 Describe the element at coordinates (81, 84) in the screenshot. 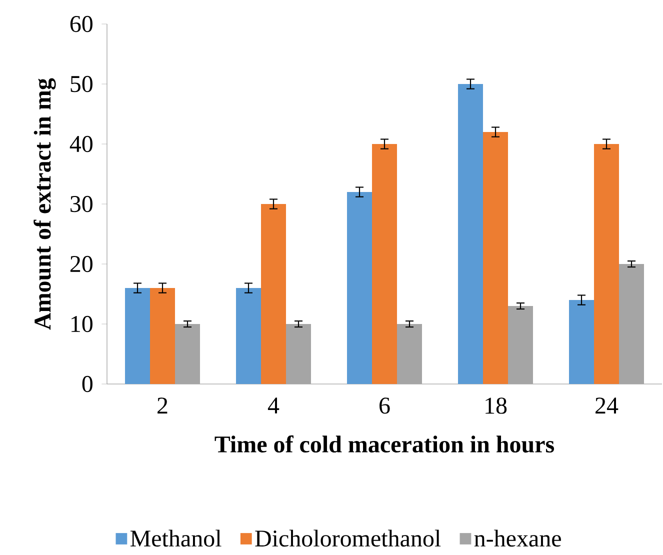

I see `y-tick-label: 50` at that location.